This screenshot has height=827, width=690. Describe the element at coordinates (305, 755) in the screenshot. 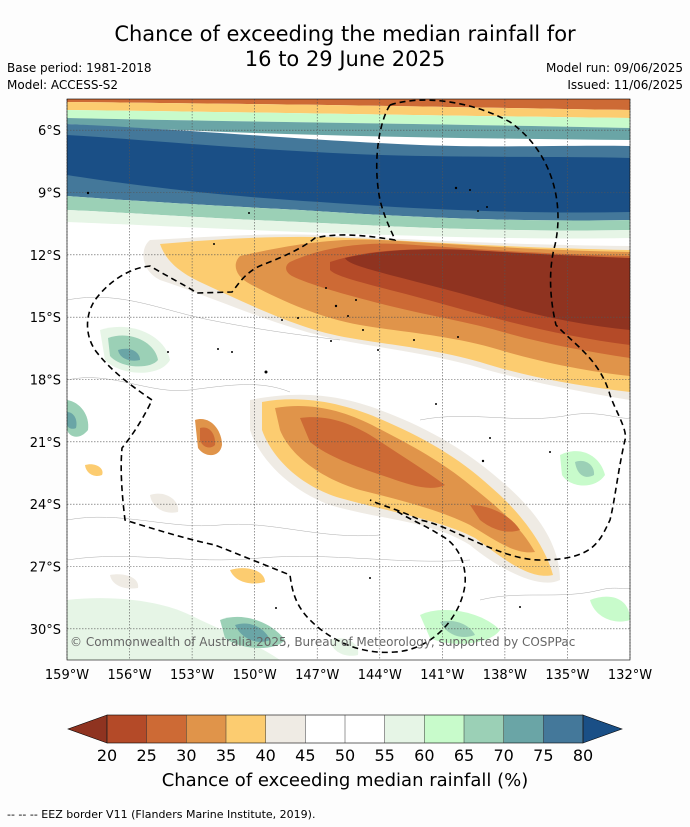

I see `colorbar-tick-label: 45` at that location.